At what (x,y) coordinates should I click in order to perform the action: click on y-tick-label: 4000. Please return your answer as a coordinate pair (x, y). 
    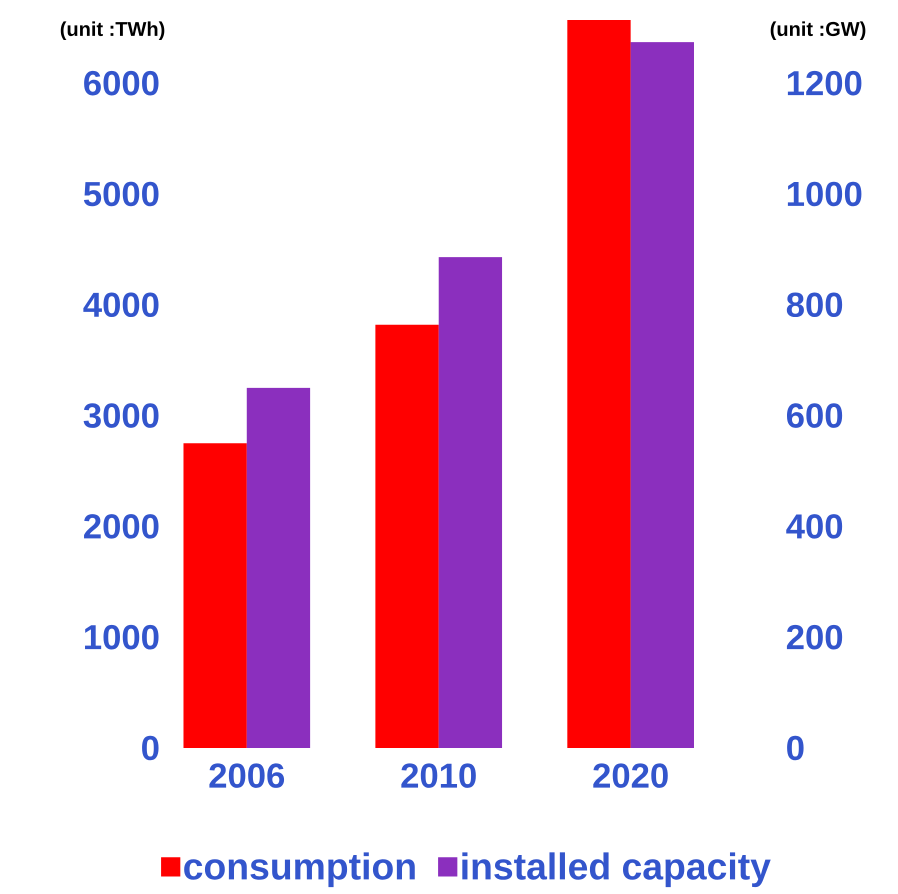
    Looking at the image, I should click on (121, 305).